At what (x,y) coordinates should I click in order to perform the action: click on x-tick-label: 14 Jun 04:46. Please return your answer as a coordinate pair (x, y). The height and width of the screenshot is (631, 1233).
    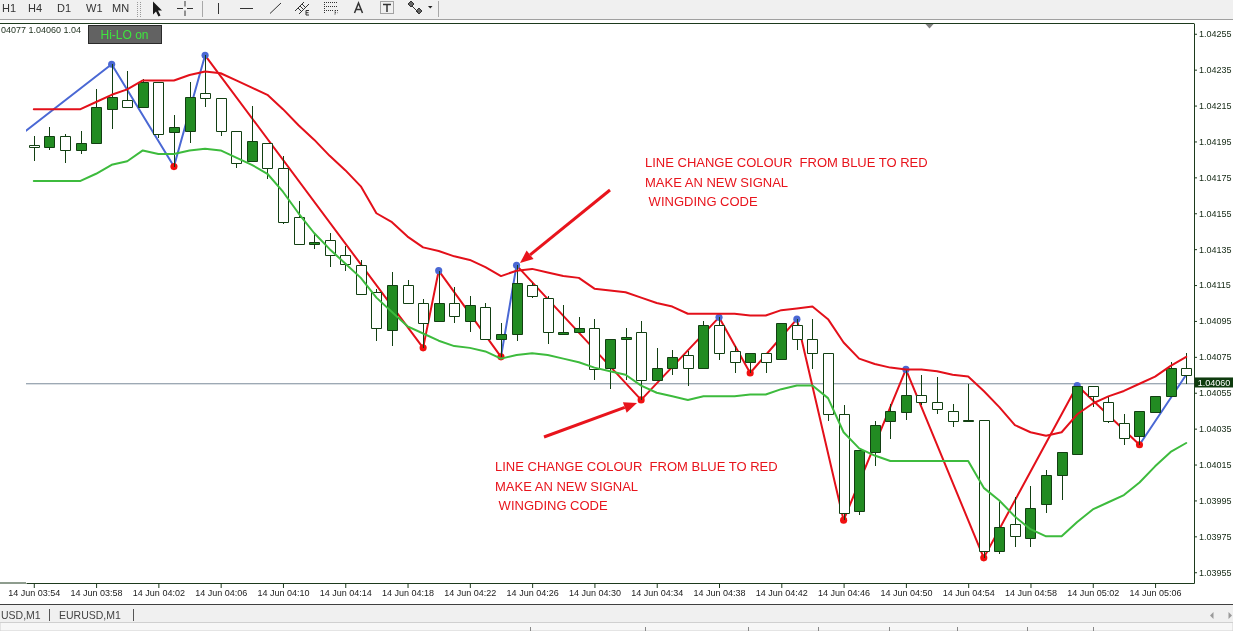
    Looking at the image, I should click on (844, 593).